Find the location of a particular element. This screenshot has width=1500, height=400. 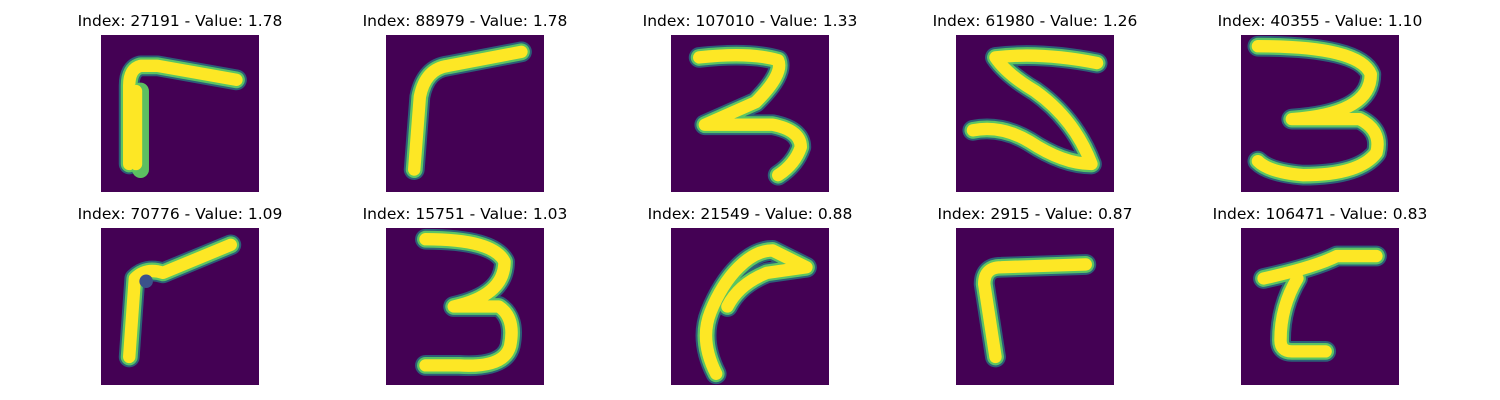

image-panel-9: Index: 2915 - Value: 0.87 is located at coordinates (1035, 289).